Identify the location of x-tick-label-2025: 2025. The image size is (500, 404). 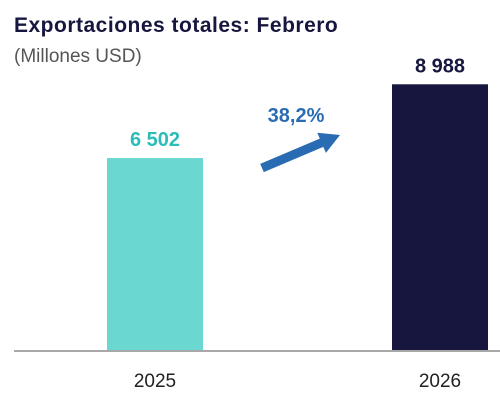
(155, 381).